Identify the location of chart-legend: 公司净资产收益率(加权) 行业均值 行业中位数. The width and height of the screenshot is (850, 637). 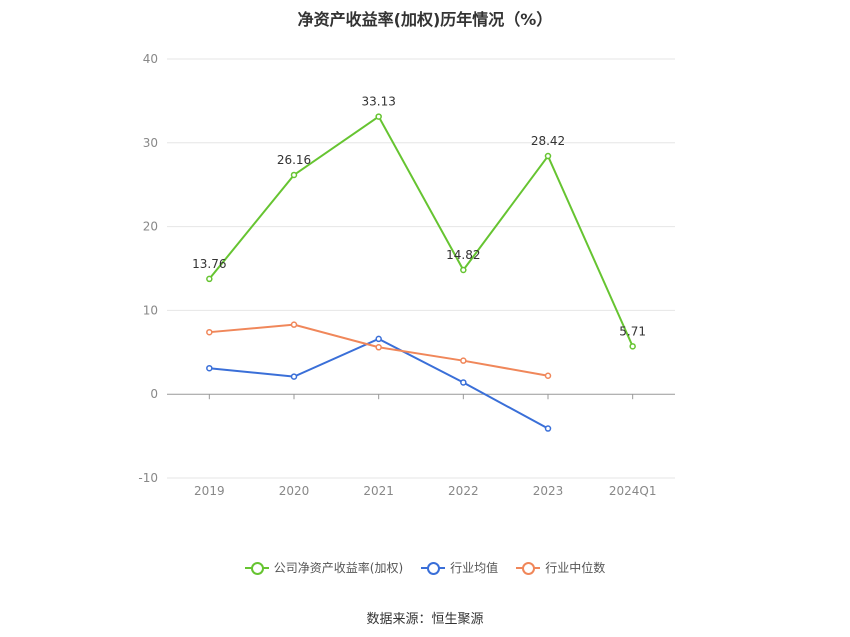
(425, 567).